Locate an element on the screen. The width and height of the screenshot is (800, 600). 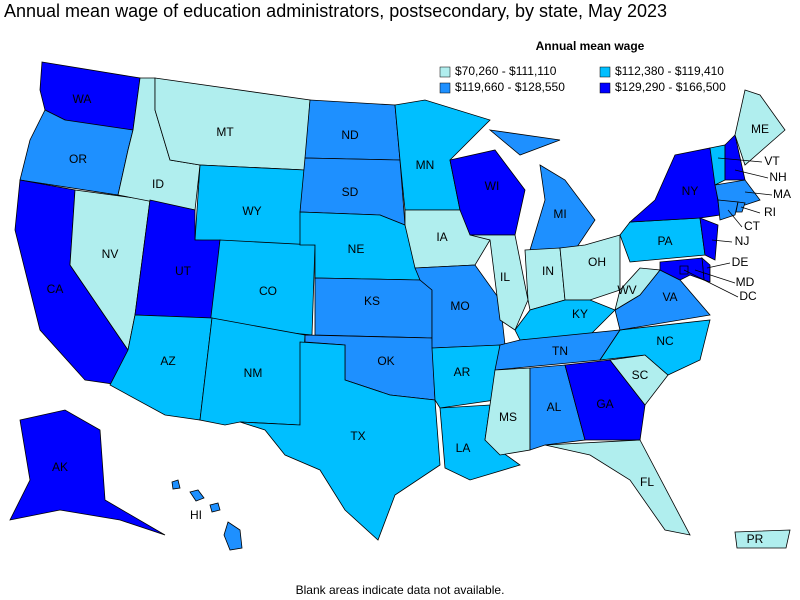
state-label: SD is located at coordinates (350, 192).